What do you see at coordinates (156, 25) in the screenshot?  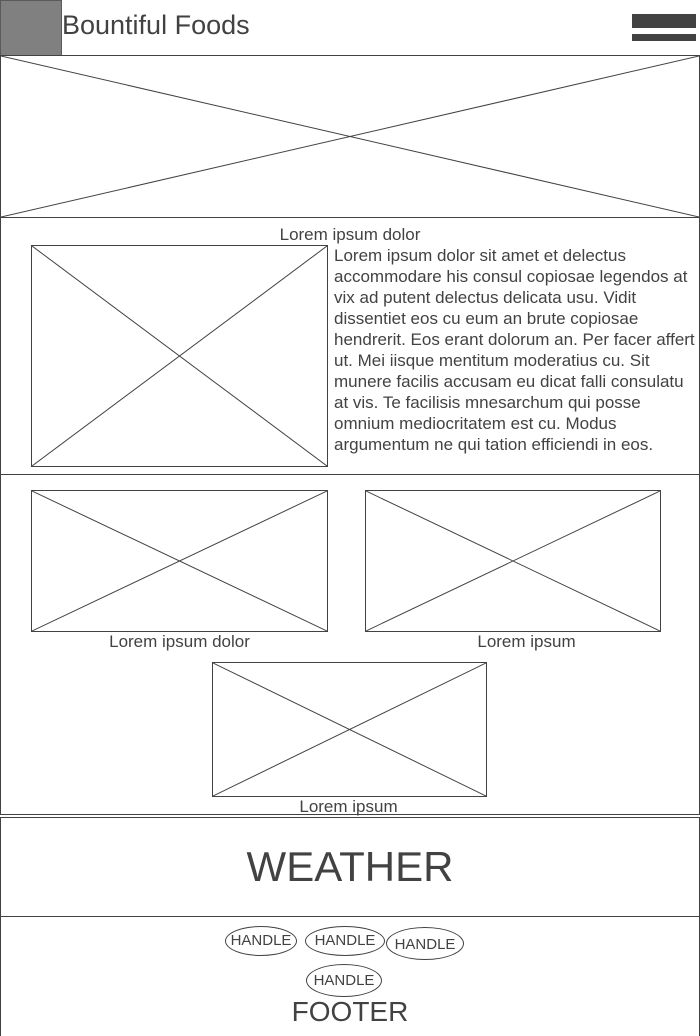 I see `brand-title: Bountiful Foods` at bounding box center [156, 25].